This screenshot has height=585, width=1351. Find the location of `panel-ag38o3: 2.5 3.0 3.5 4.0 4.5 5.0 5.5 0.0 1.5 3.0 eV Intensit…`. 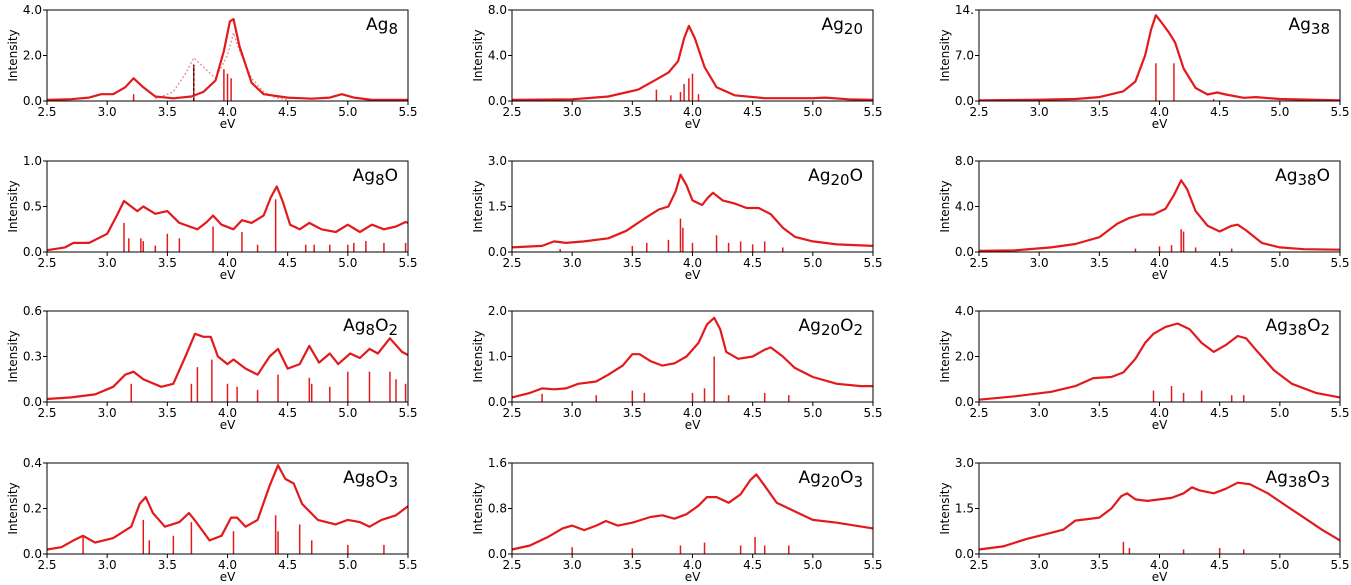

panel-ag38o3: 2.5 3.0 3.5 4.0 4.5 5.0 5.5 0.0 1.5 3.0 eV Intensit… is located at coordinates (1144, 520).